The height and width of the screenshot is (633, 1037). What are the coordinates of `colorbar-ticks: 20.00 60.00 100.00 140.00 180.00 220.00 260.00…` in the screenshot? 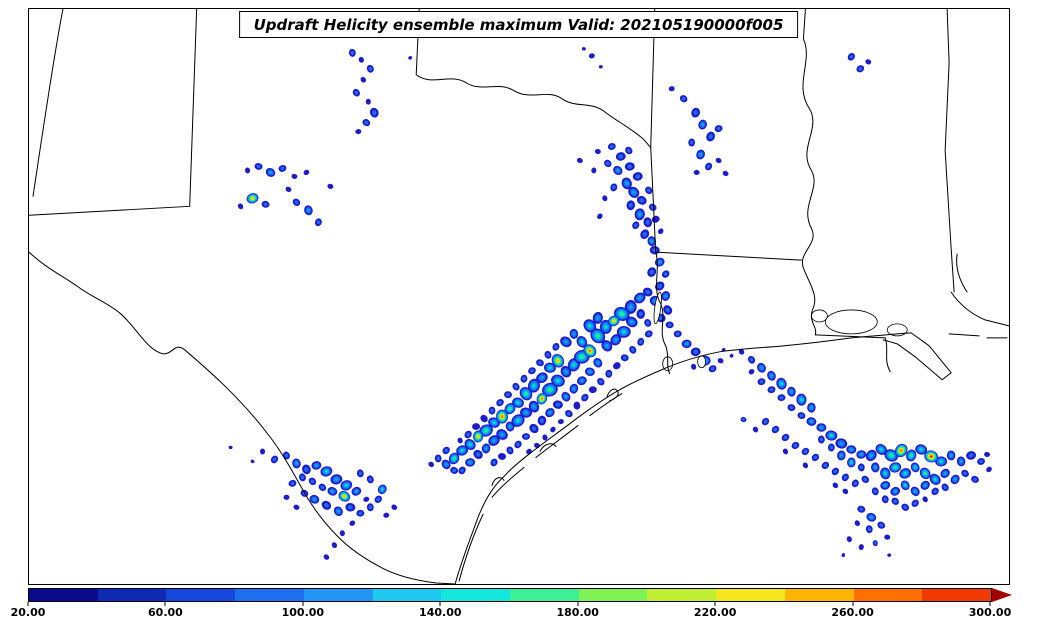 It's located at (511, 614).